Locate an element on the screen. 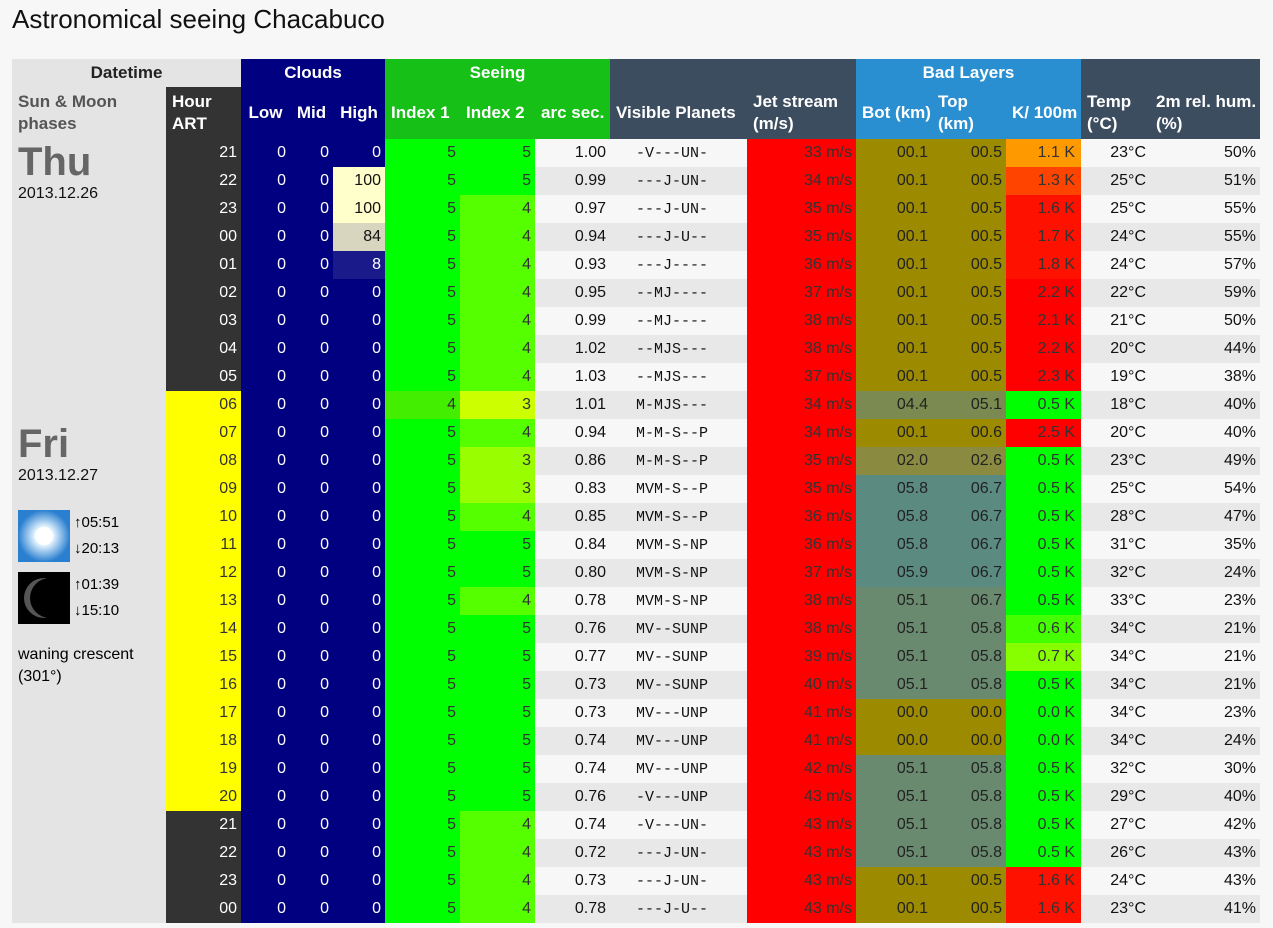 The height and width of the screenshot is (928, 1273). visible-planets-cell: M-M-S--P is located at coordinates (678, 461).